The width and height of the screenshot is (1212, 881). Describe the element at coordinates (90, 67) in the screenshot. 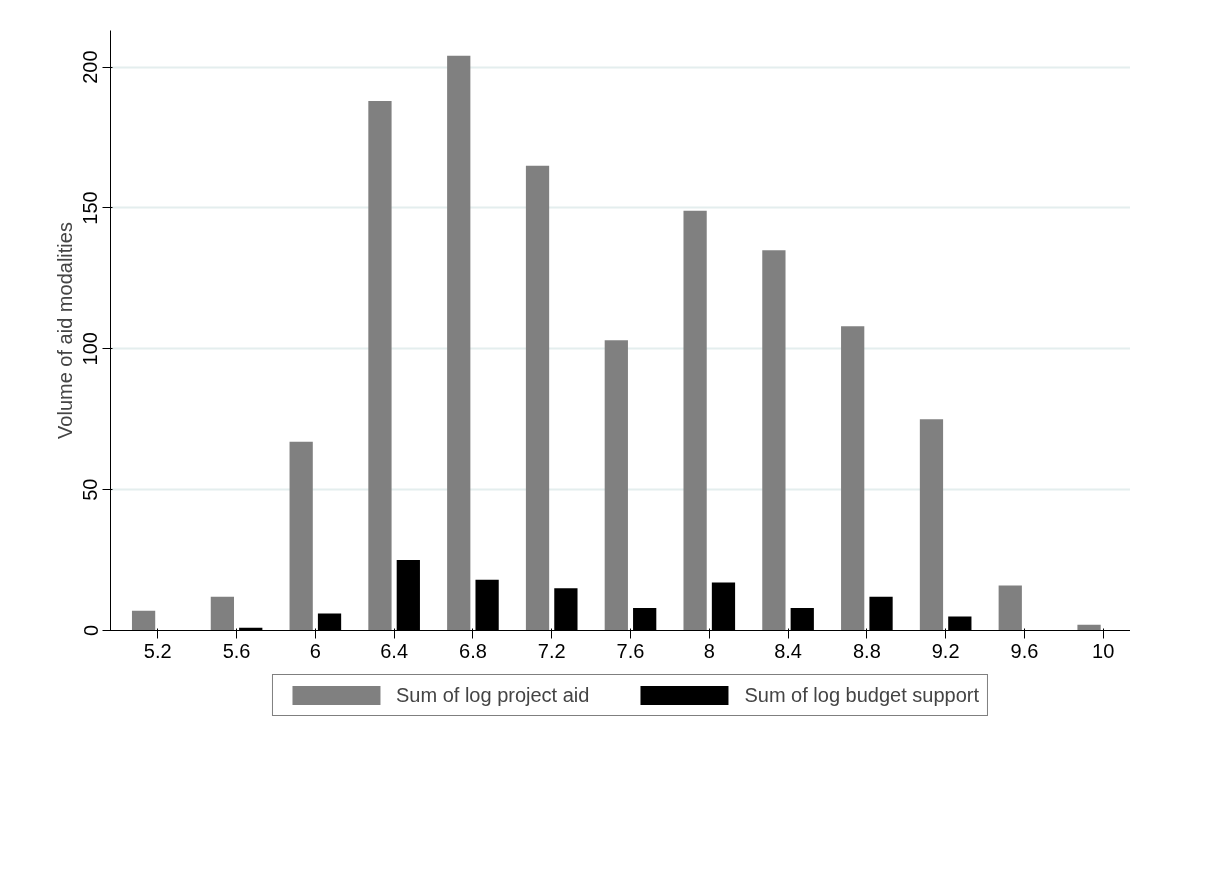

I see `y-tick-label: 200` at that location.